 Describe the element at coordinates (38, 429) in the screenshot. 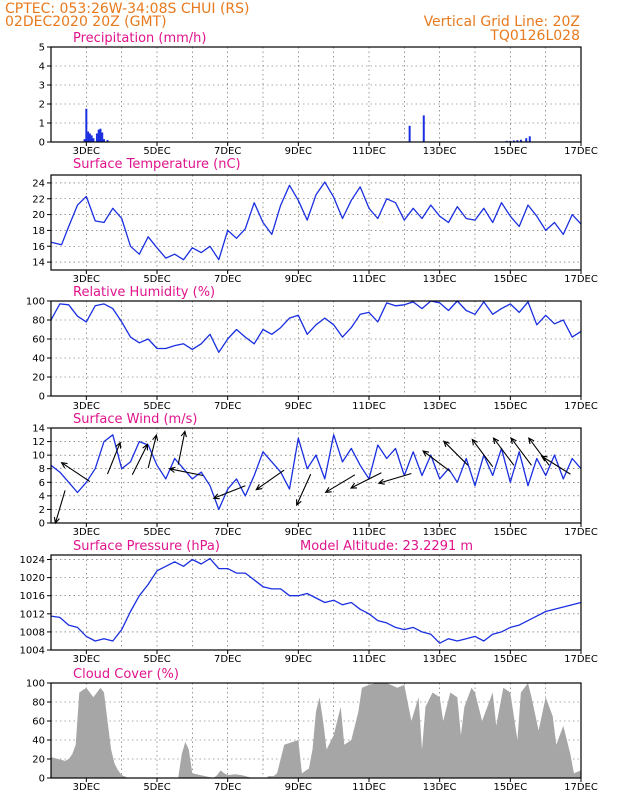

I see `y-tick-label: 14` at that location.